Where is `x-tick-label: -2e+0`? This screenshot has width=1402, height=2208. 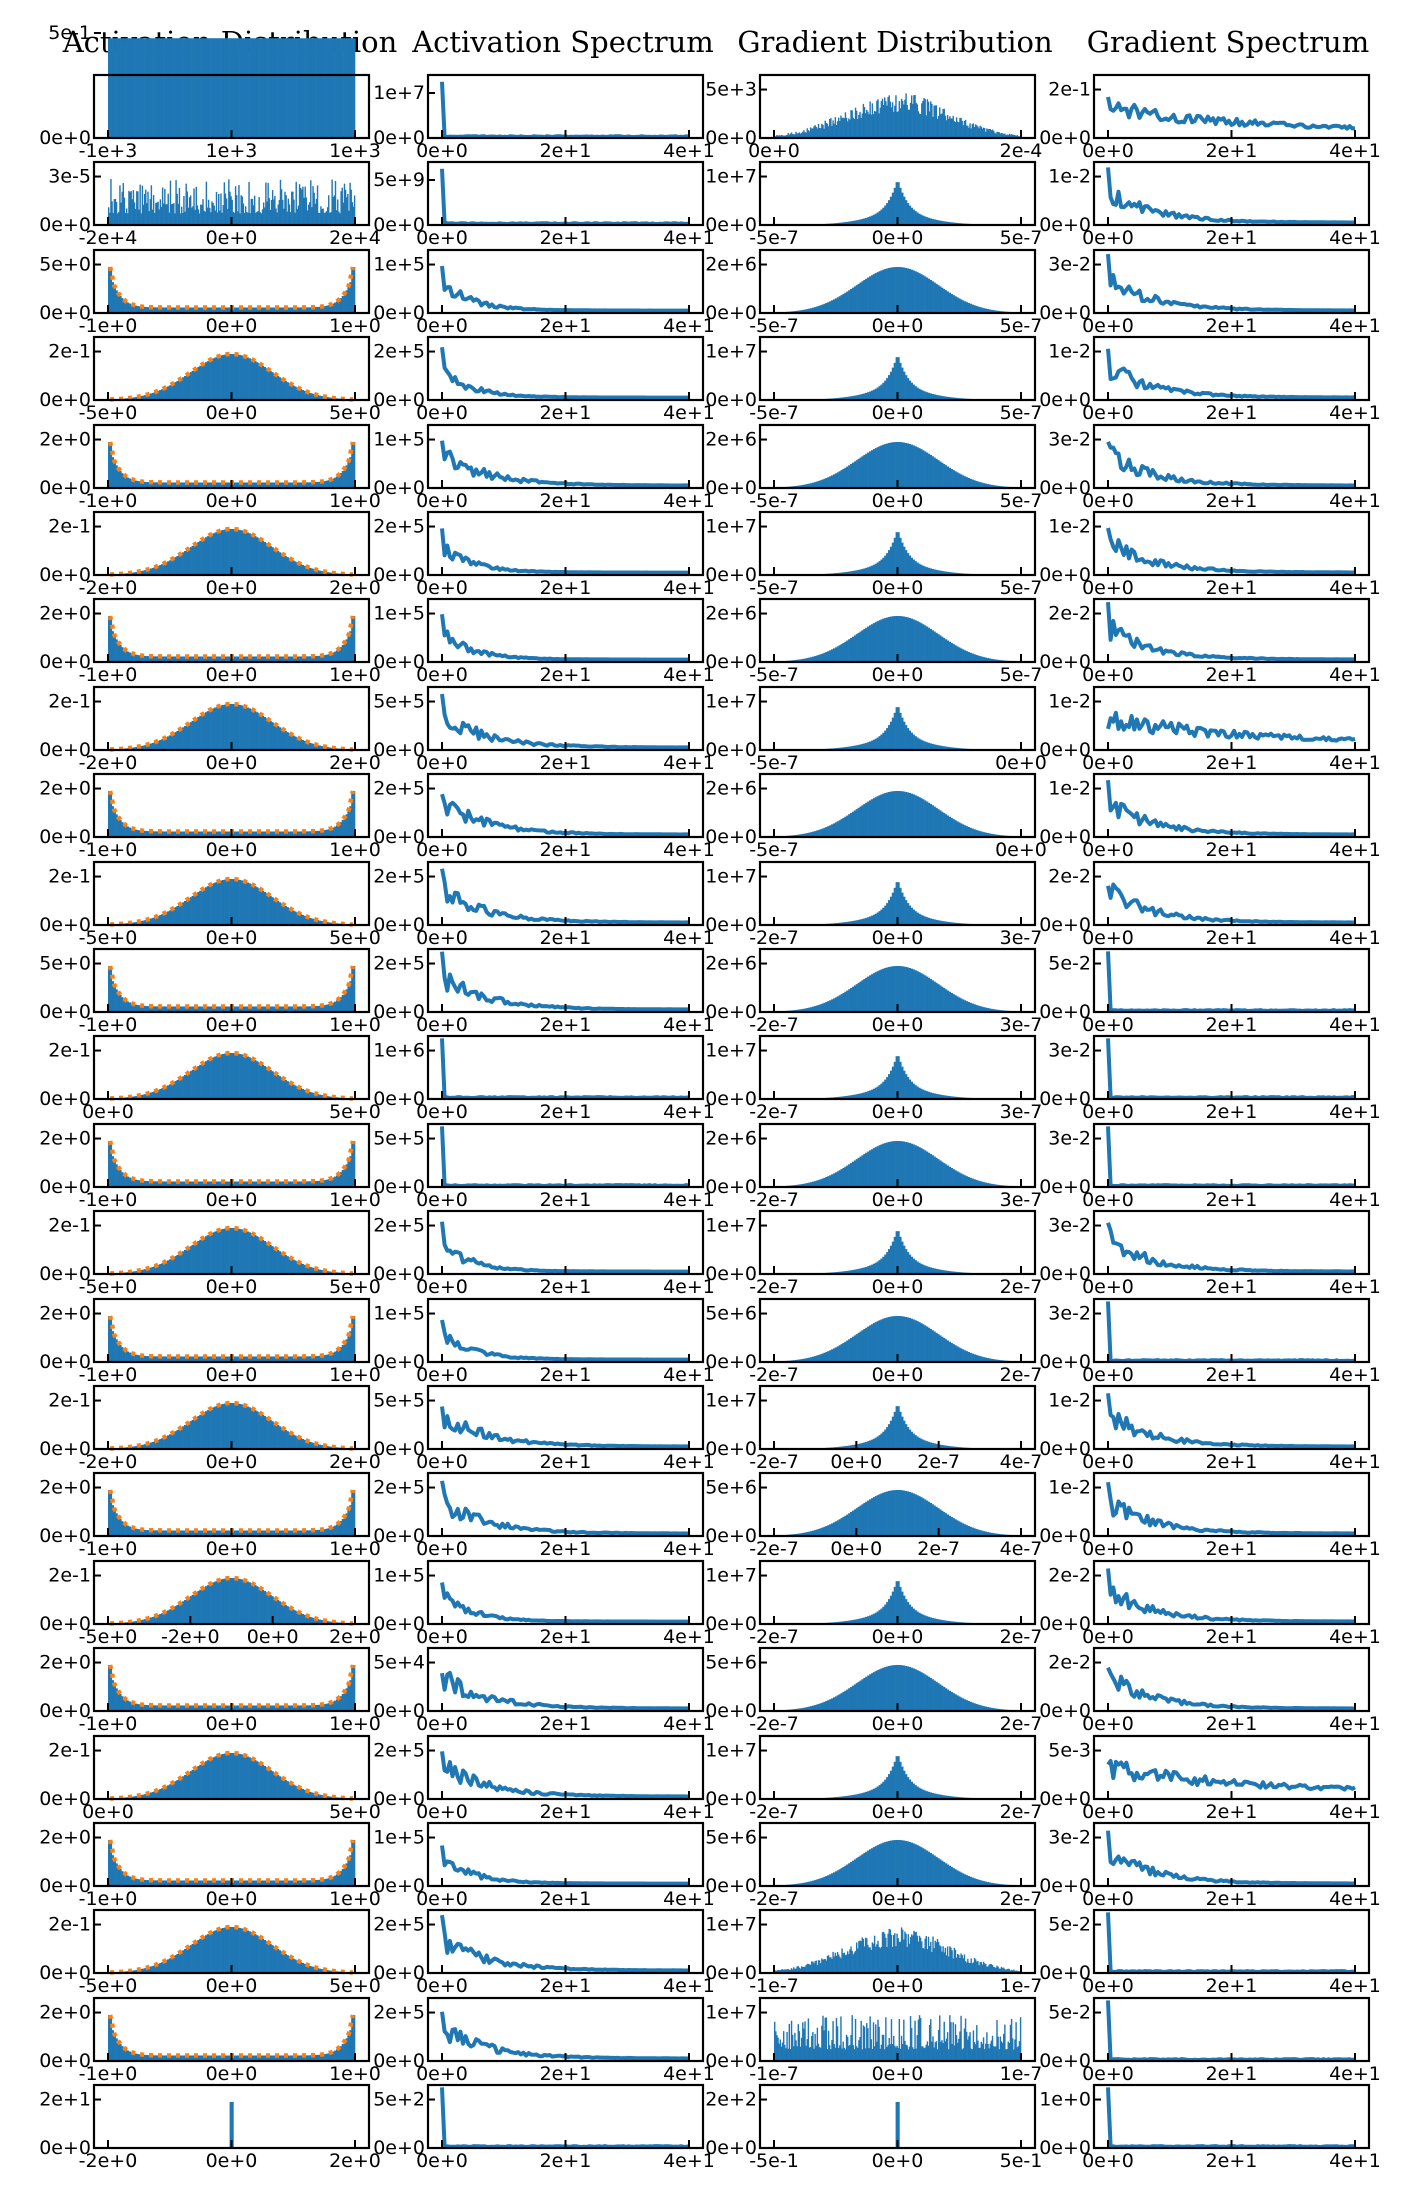 x-tick-label: -2e+0 is located at coordinates (108, 588).